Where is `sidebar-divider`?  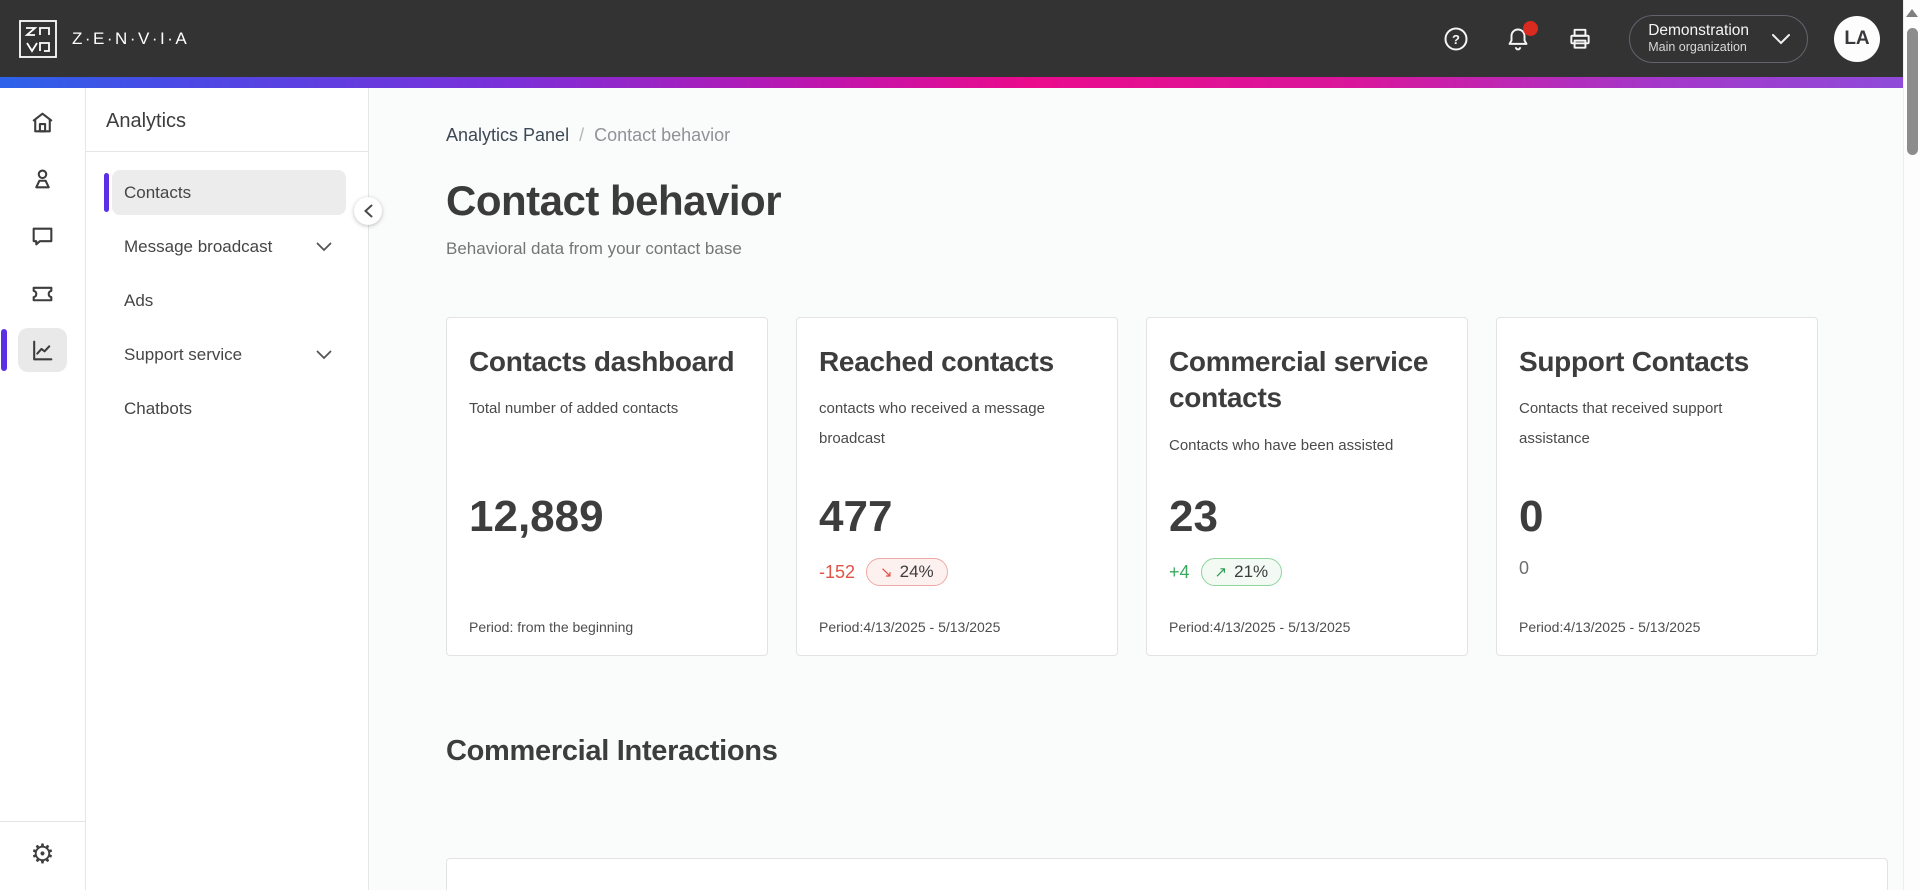 sidebar-divider is located at coordinates (227, 151).